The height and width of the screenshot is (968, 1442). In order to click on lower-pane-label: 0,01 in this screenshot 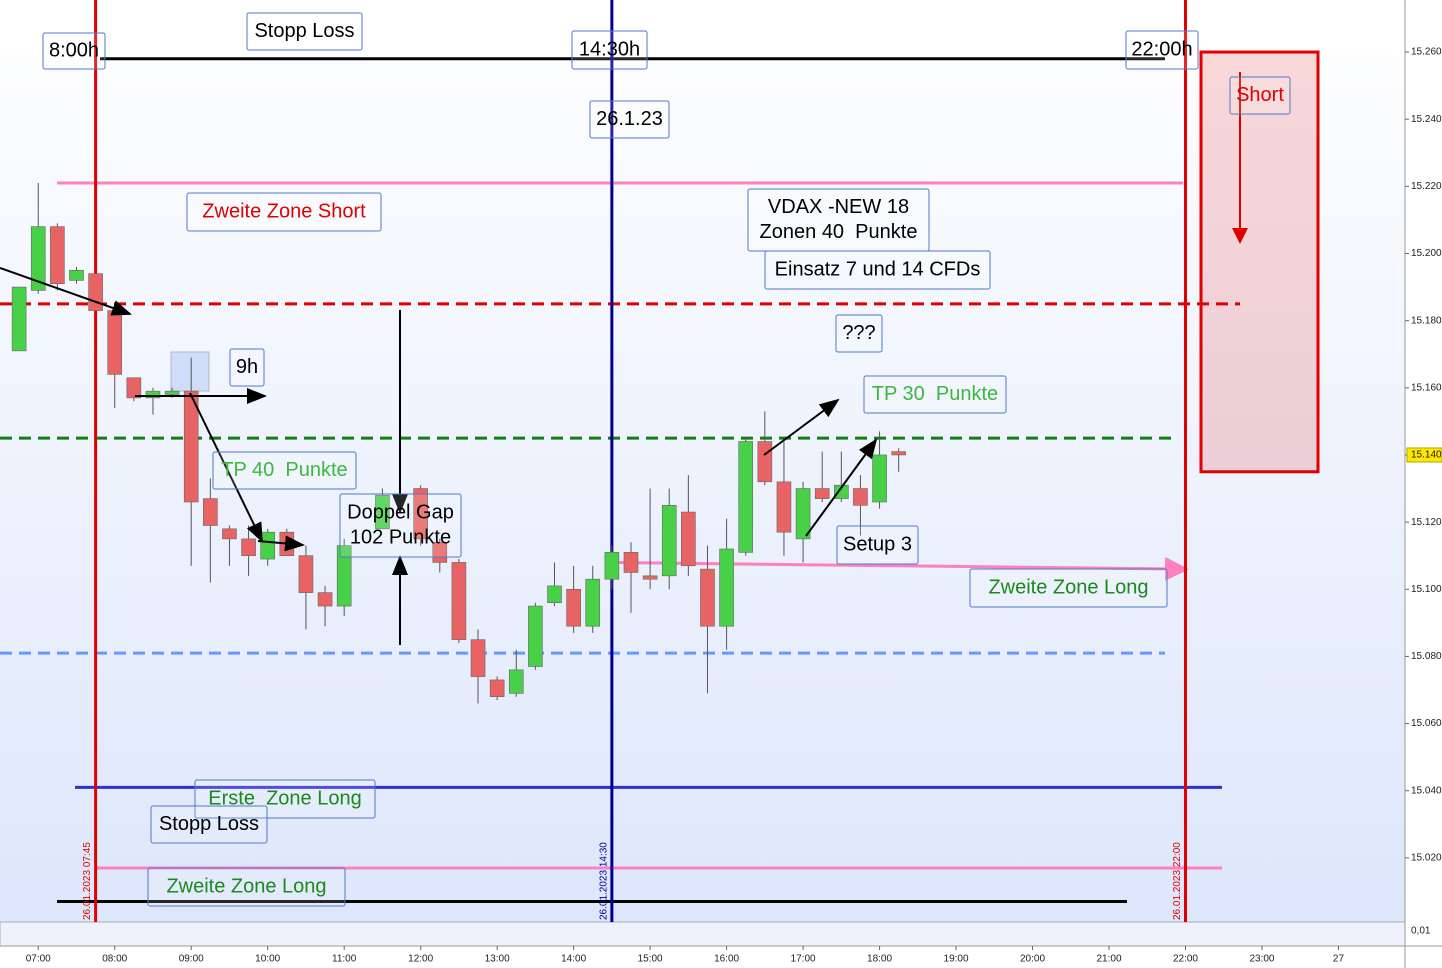, I will do `click(1421, 931)`.